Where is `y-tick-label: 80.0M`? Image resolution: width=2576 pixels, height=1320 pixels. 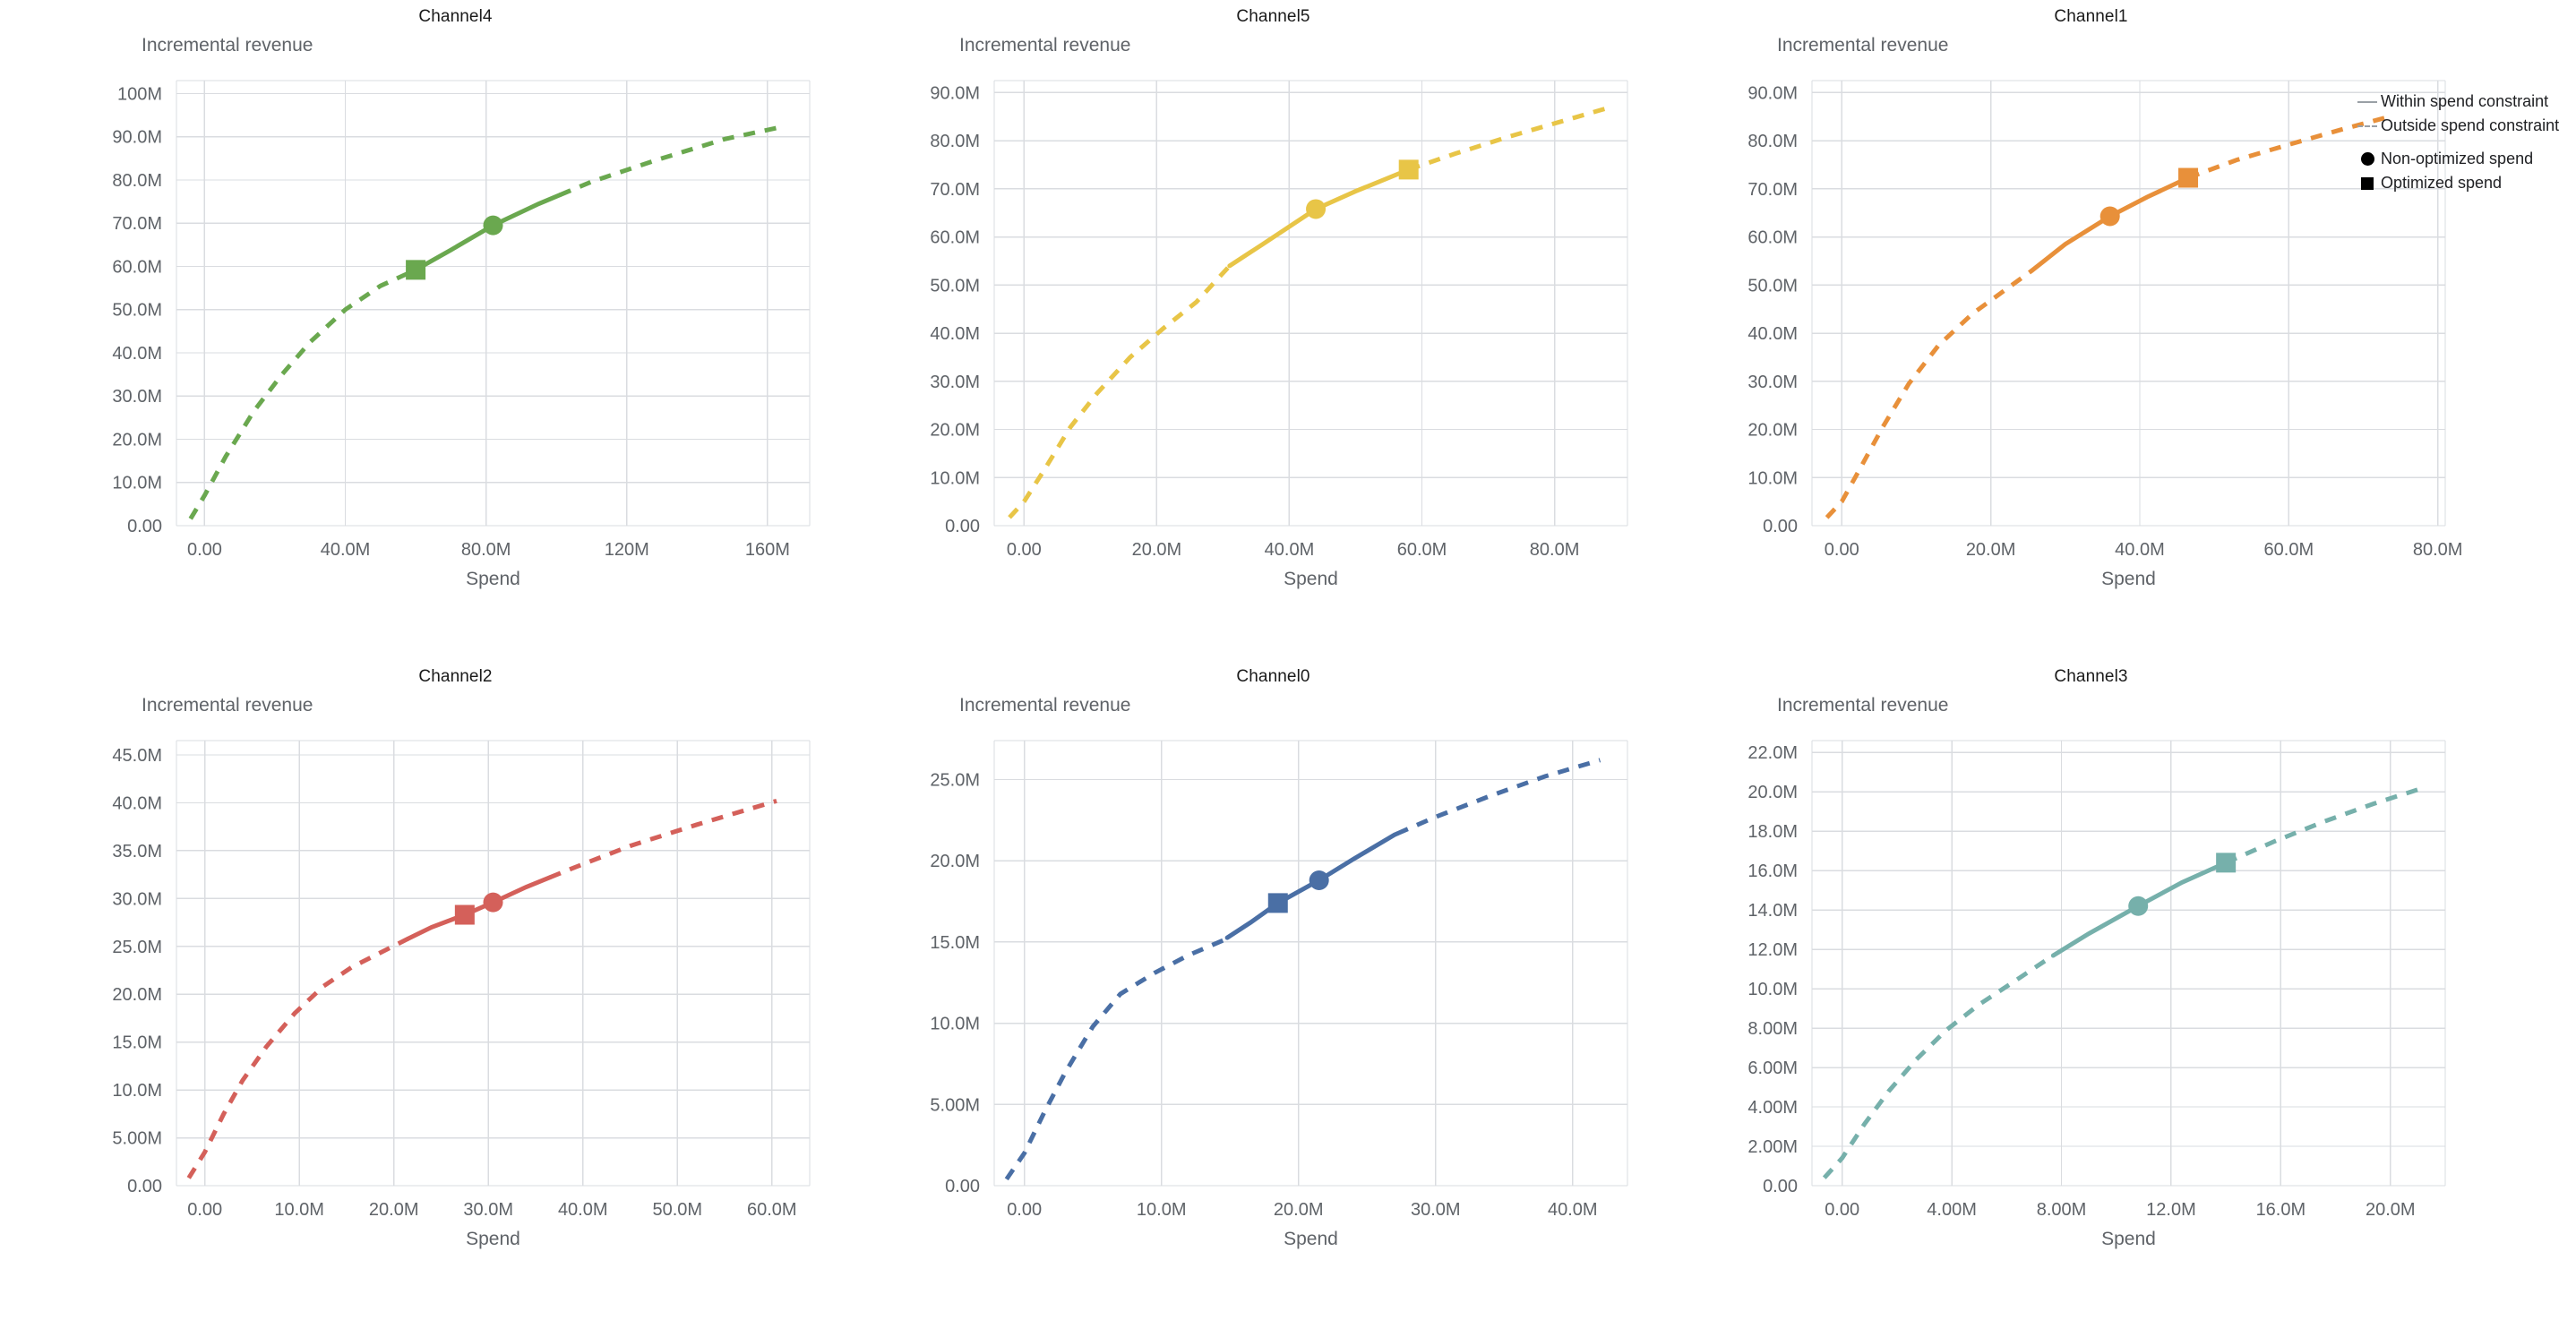
y-tick-label: 80.0M is located at coordinates (137, 181).